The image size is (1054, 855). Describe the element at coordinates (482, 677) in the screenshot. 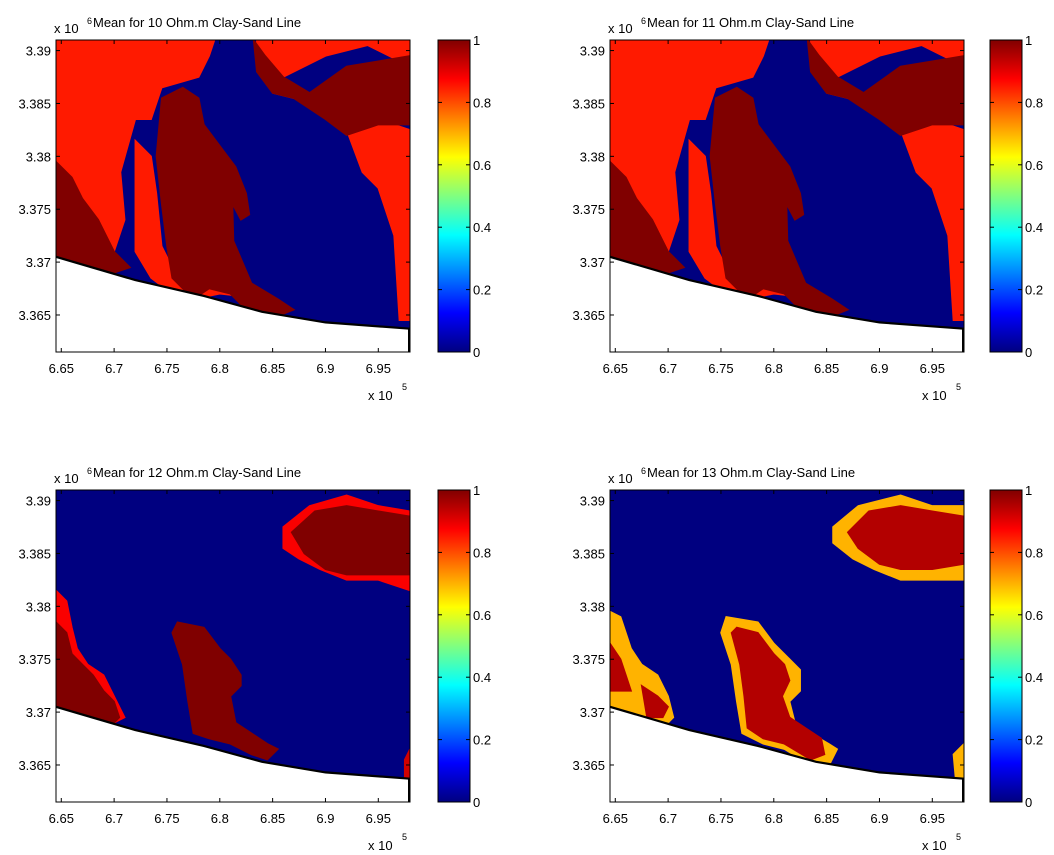

I see `colorbar-tick-label: 0.4` at that location.